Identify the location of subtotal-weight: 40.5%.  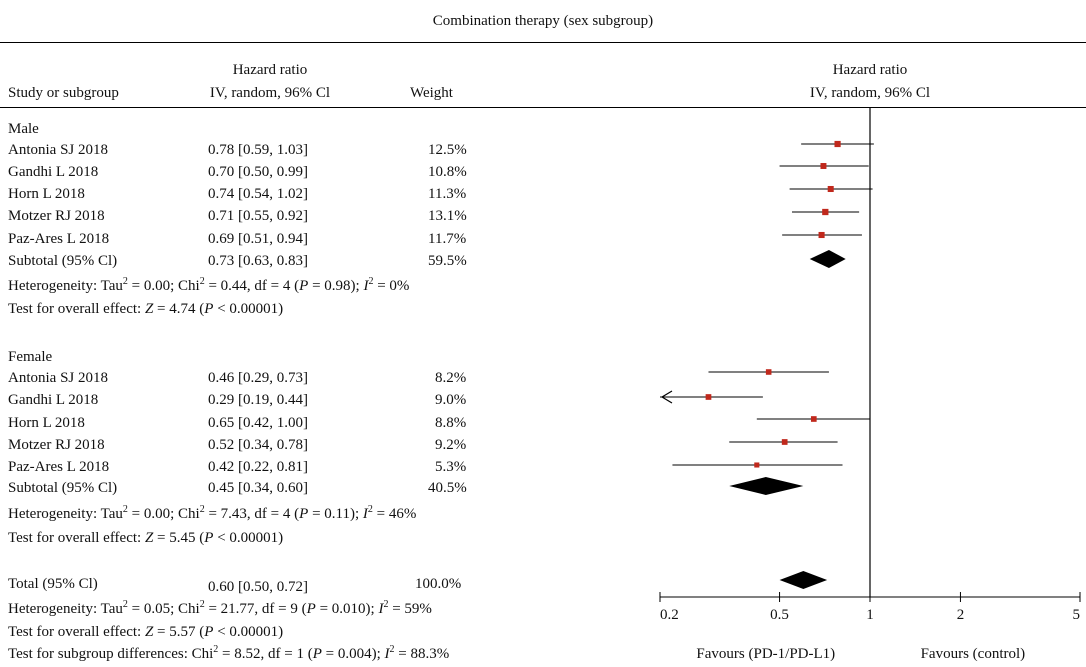
(447, 488).